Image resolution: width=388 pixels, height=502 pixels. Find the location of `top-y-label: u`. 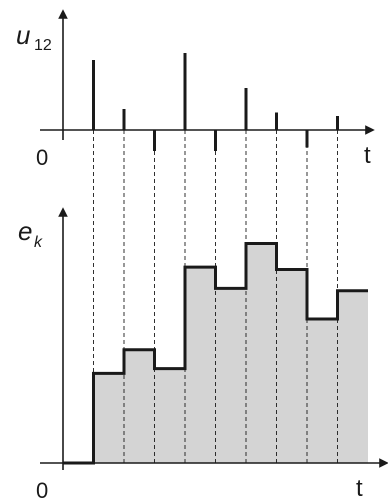

top-y-label: u is located at coordinates (23, 35).